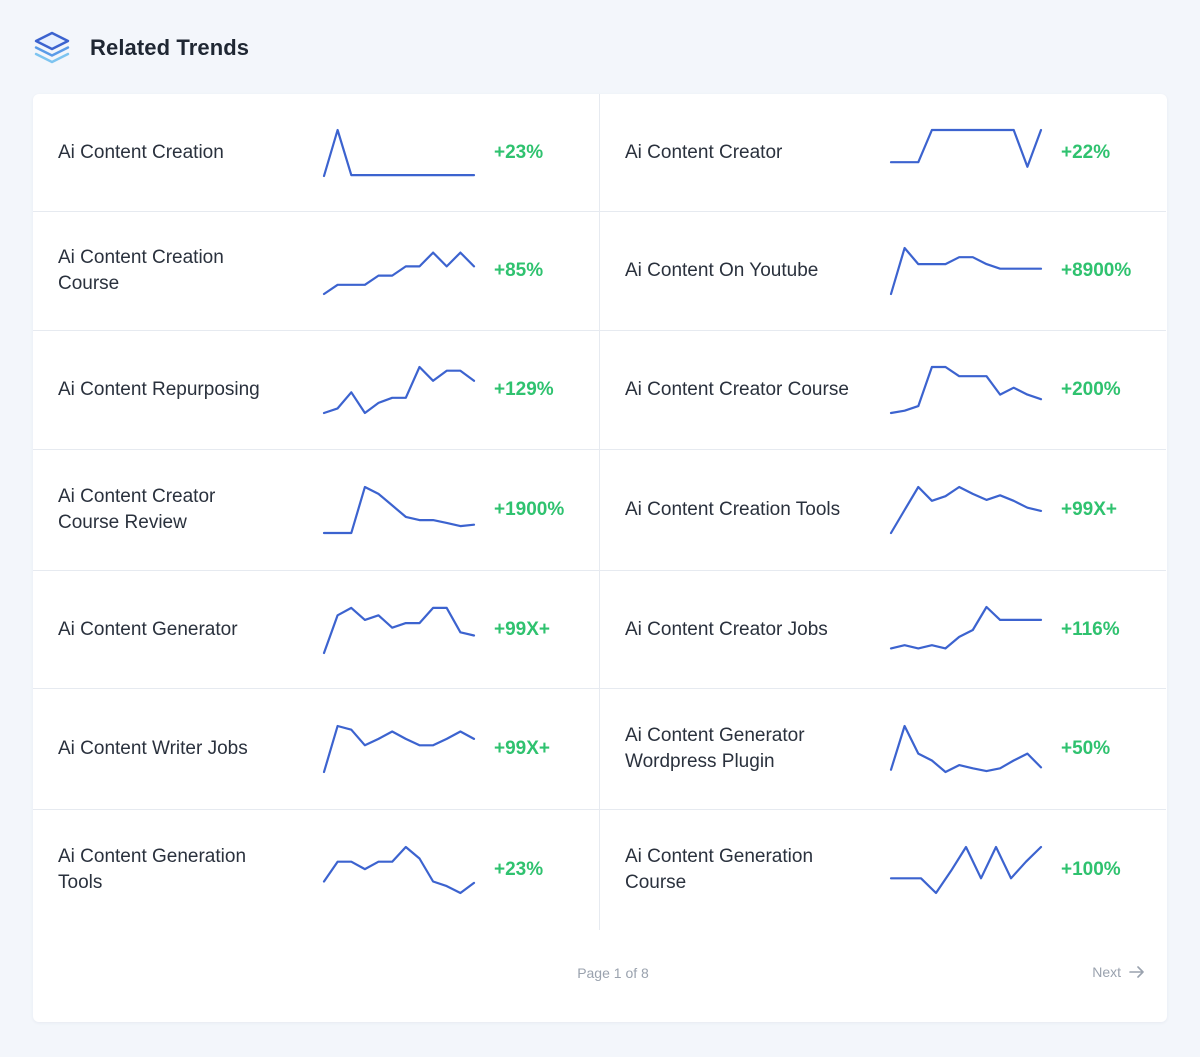 The width and height of the screenshot is (1200, 1057). What do you see at coordinates (1091, 869) in the screenshot?
I see `trend-change: +100%` at bounding box center [1091, 869].